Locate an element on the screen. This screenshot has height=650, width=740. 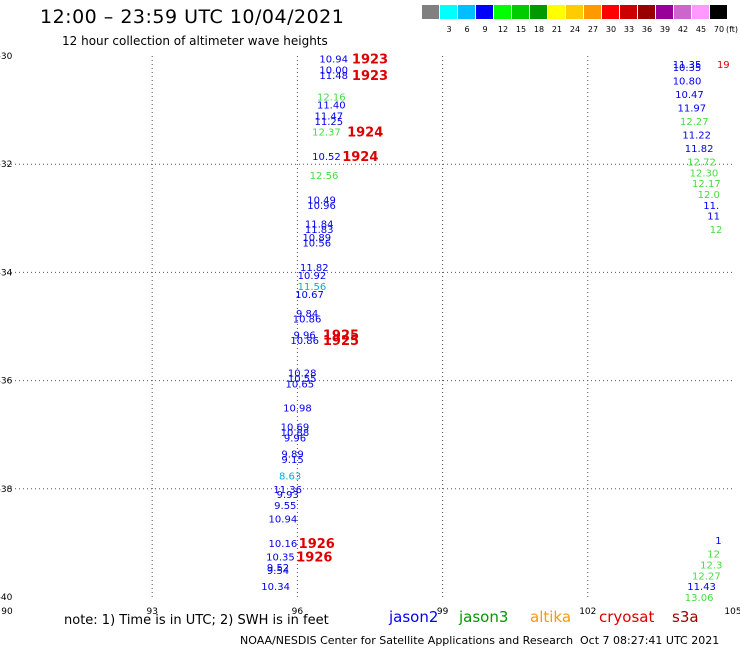
wave-height-label: 8.63 is located at coordinates (290, 476).